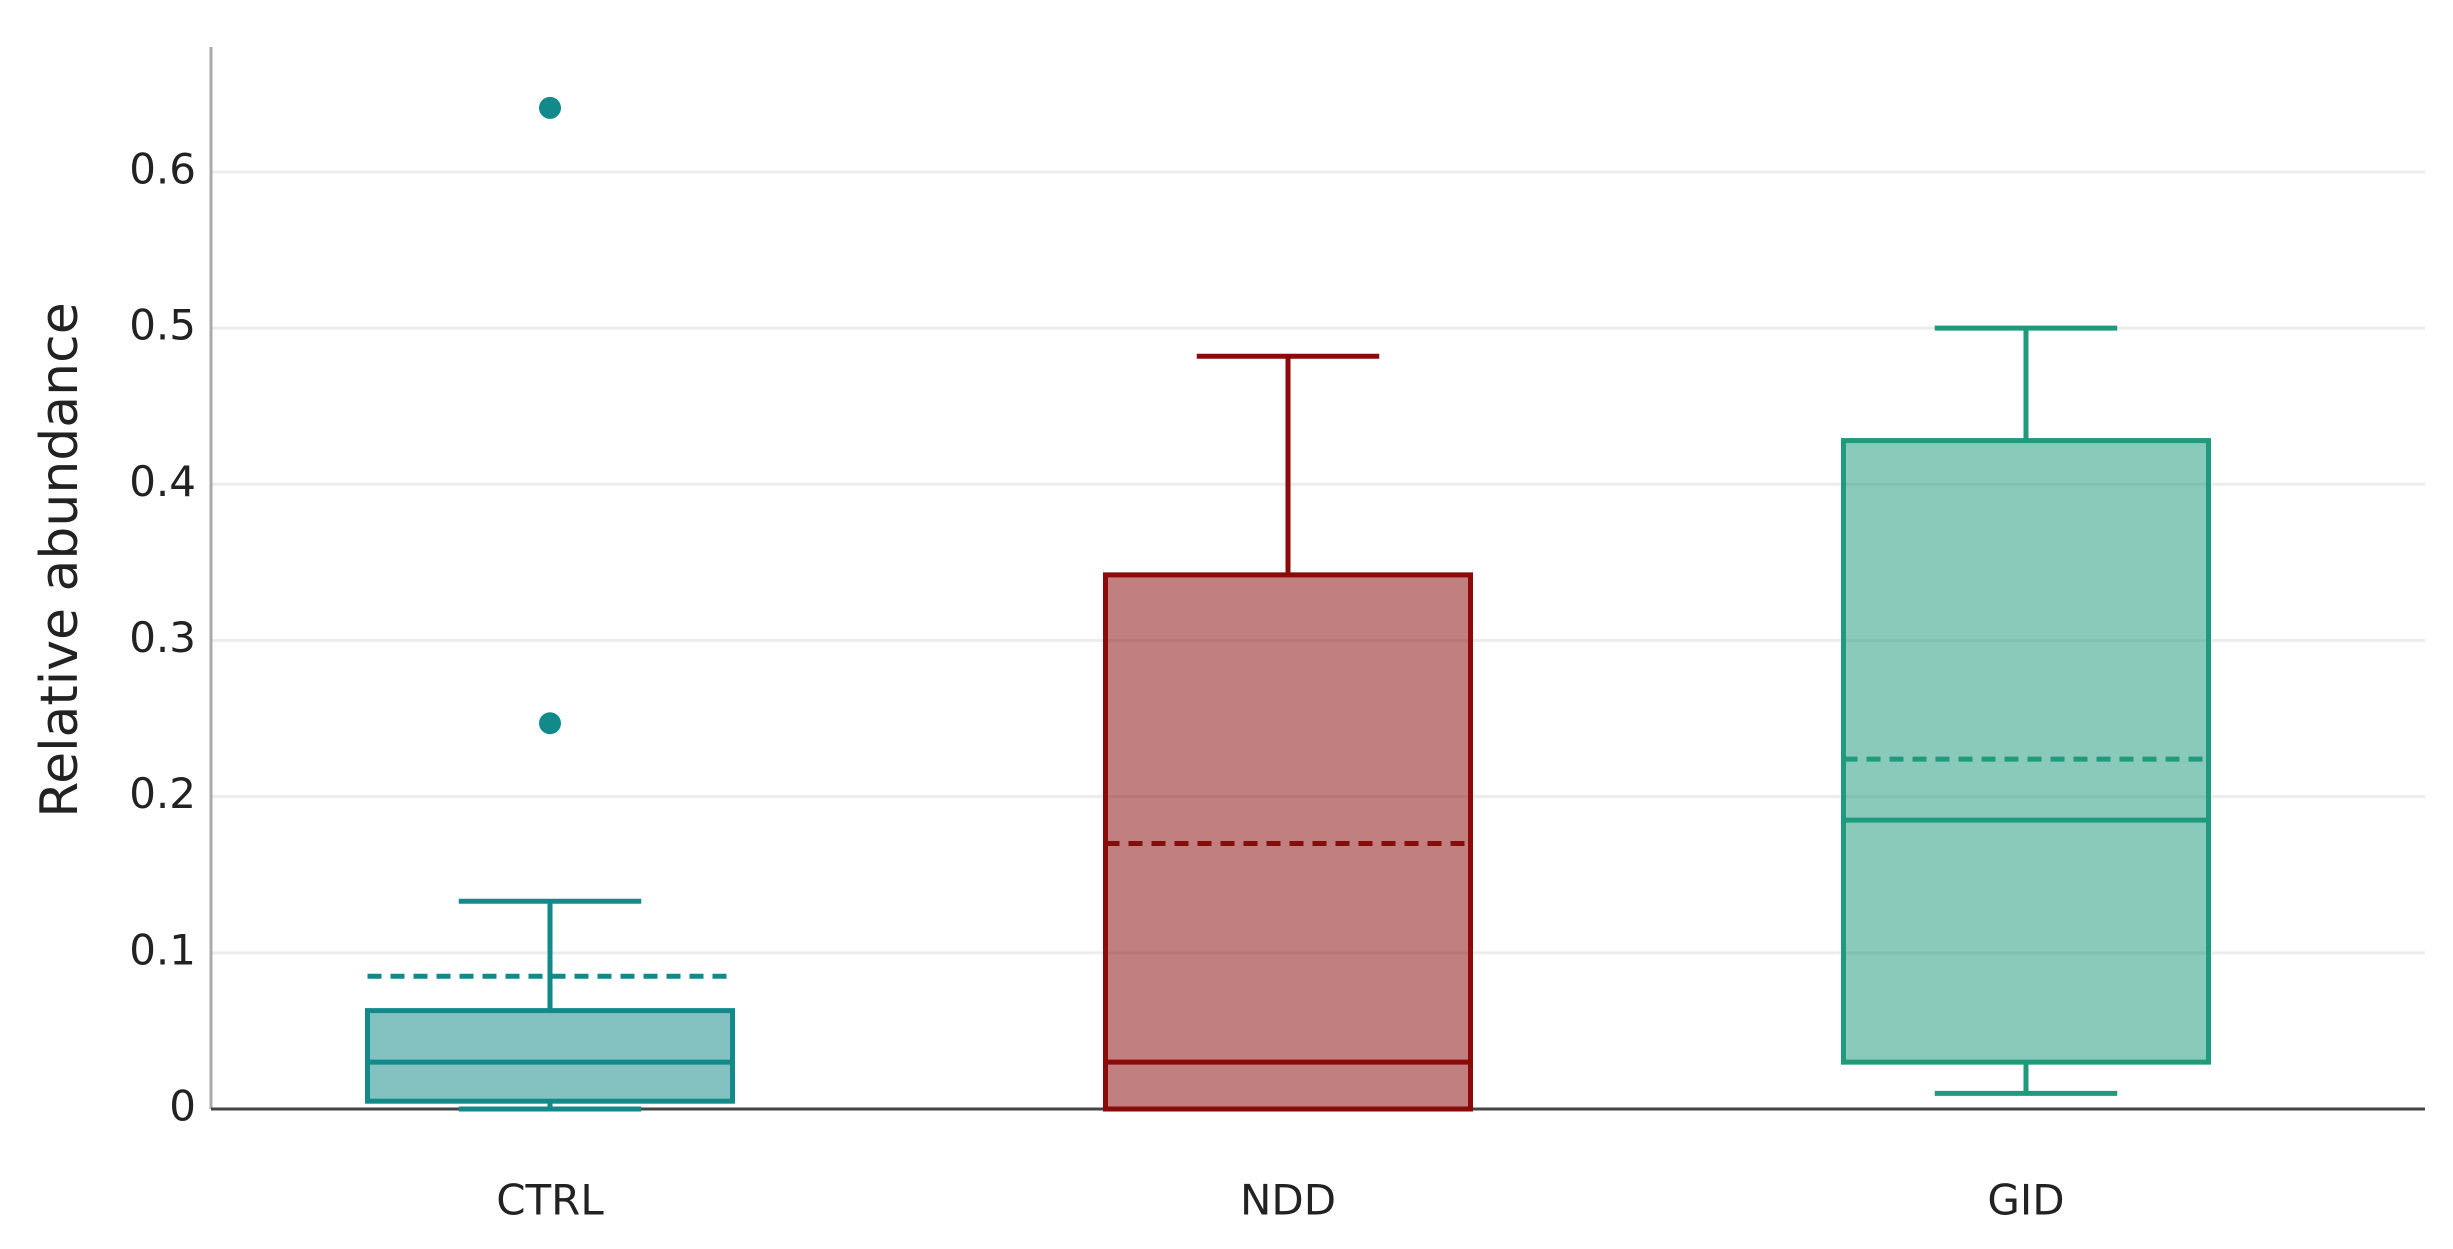 This screenshot has height=1249, width=2453. What do you see at coordinates (162, 637) in the screenshot?
I see `y-tick-label: 0.3` at bounding box center [162, 637].